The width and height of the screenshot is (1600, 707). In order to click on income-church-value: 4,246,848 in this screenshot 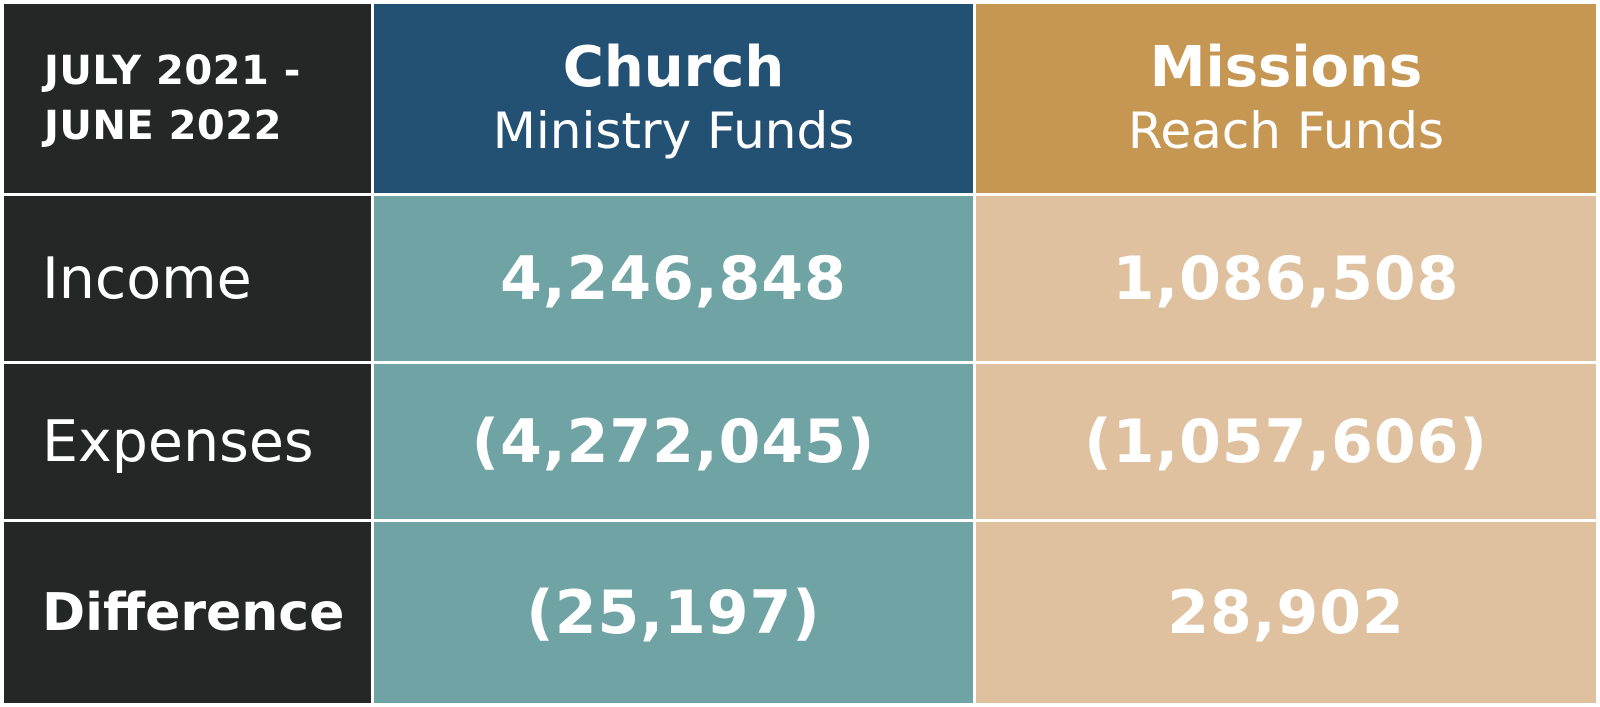, I will do `click(675, 280)`.